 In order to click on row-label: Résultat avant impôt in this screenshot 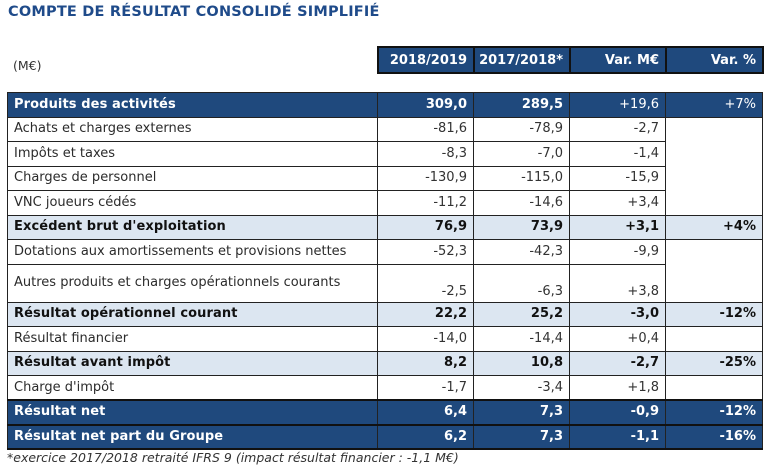, I will do `click(192, 363)`.